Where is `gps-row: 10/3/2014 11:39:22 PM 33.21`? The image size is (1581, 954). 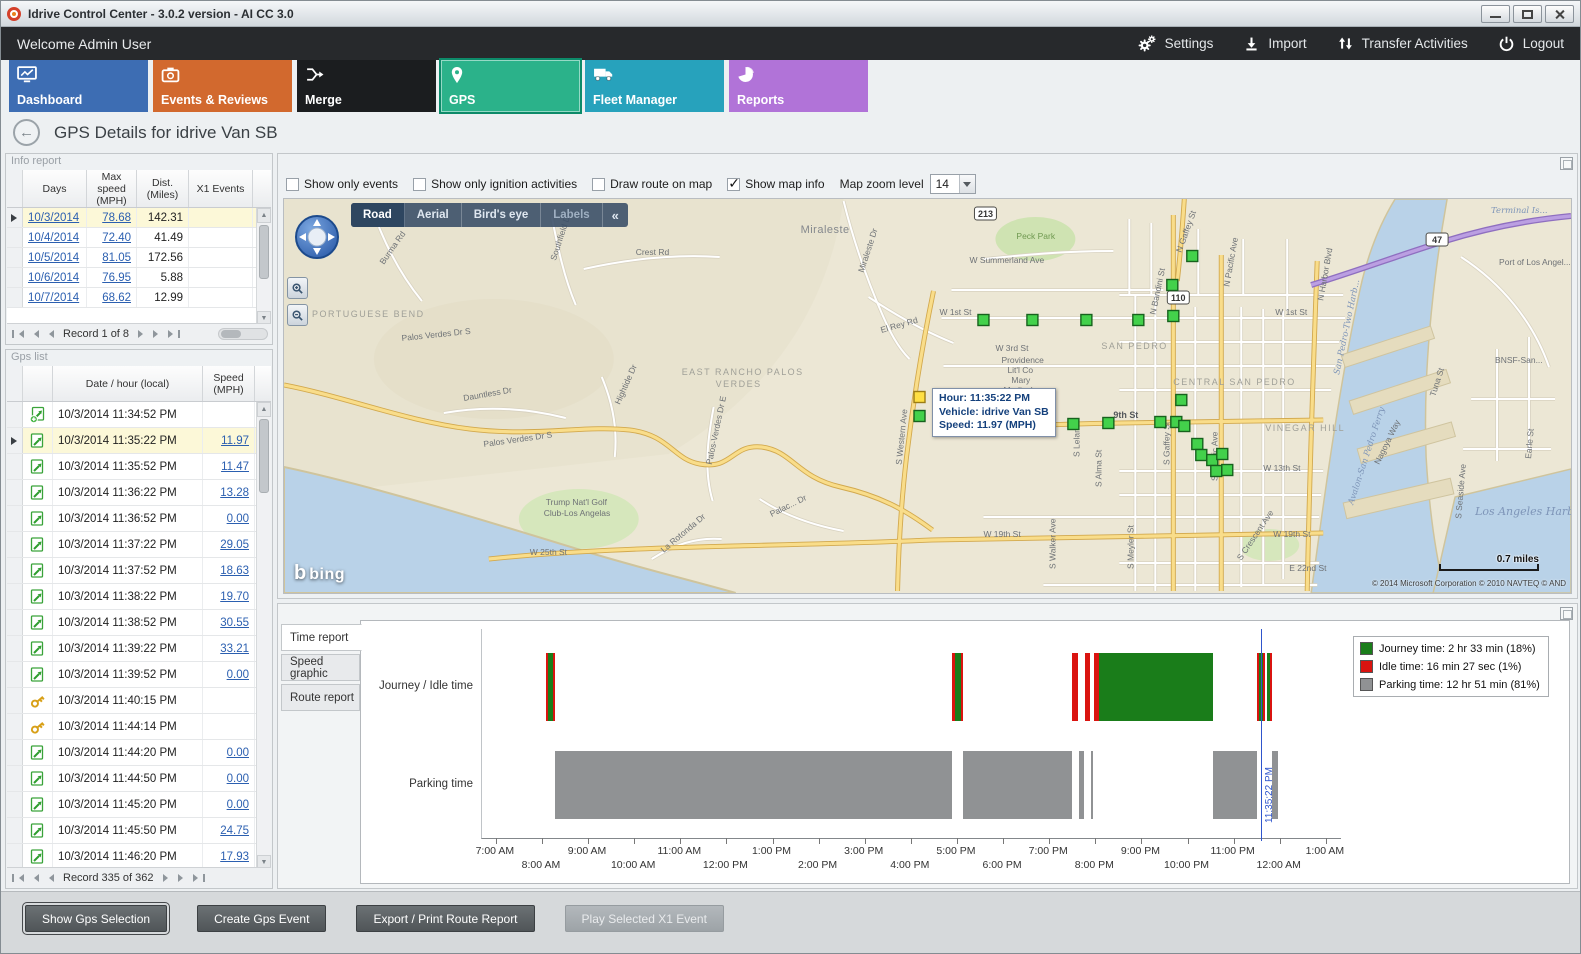
gps-row: 10/3/2014 11:39:22 PM 33.21 is located at coordinates (131, 649).